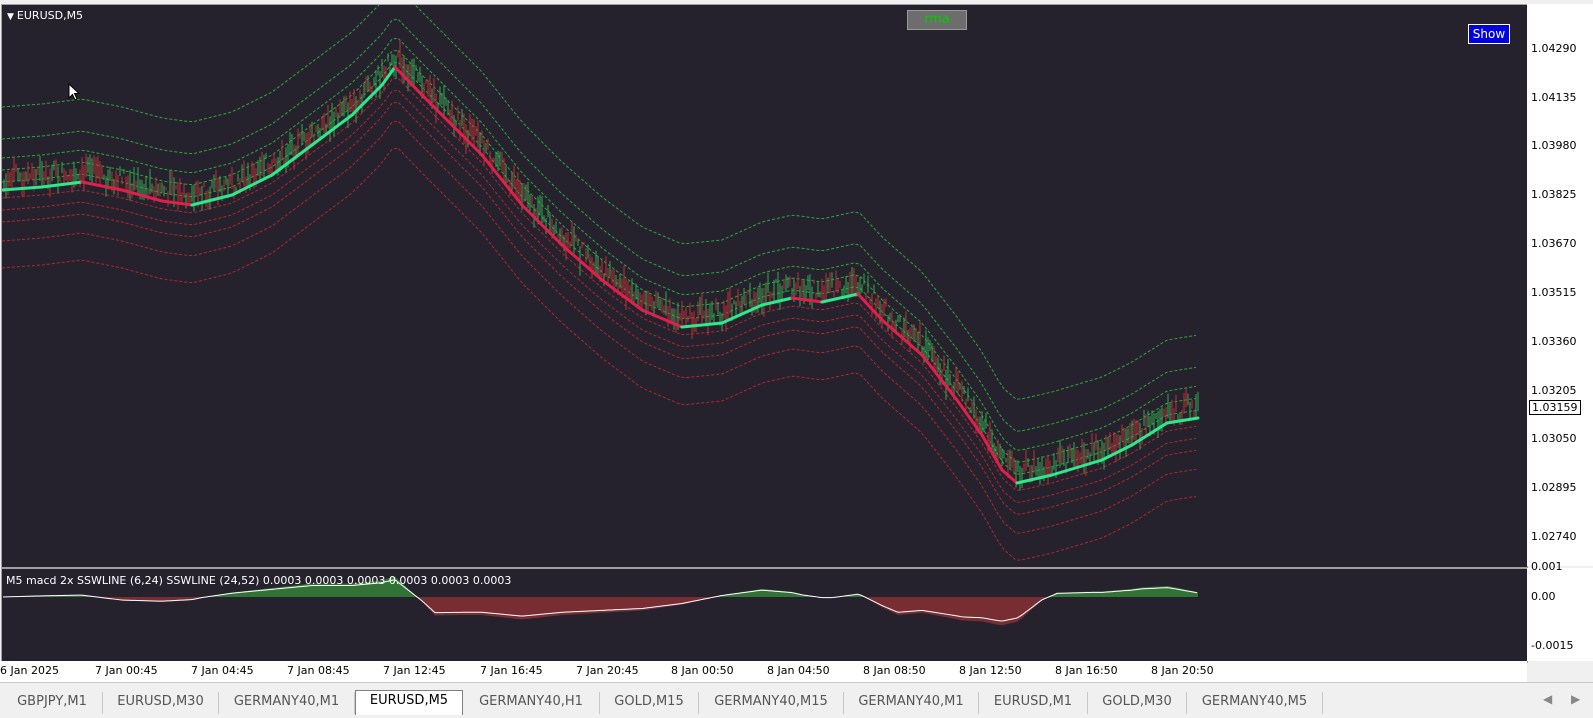 This screenshot has width=1593, height=718. Describe the element at coordinates (1576, 699) in the screenshot. I see `scroll-right-icon: ▶` at that location.